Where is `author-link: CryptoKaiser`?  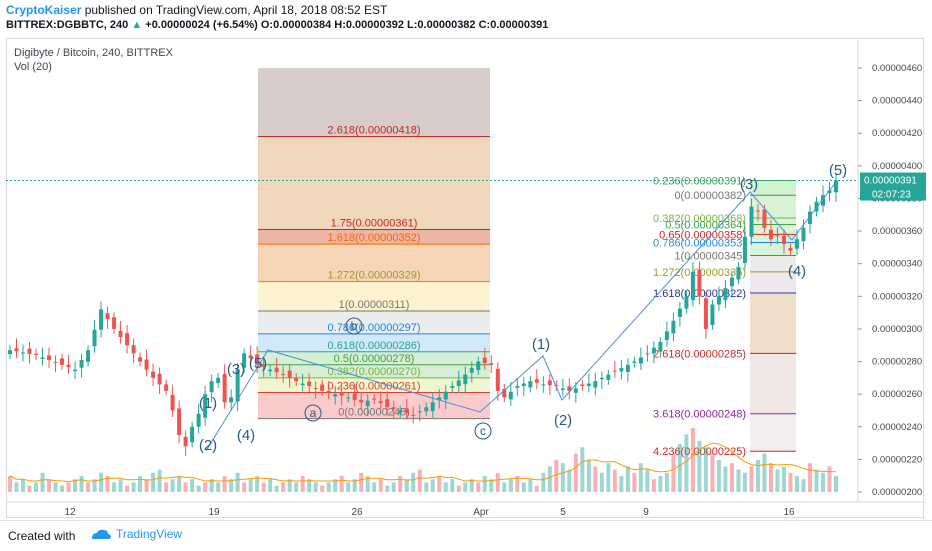
author-link: CryptoKaiser is located at coordinates (44, 10).